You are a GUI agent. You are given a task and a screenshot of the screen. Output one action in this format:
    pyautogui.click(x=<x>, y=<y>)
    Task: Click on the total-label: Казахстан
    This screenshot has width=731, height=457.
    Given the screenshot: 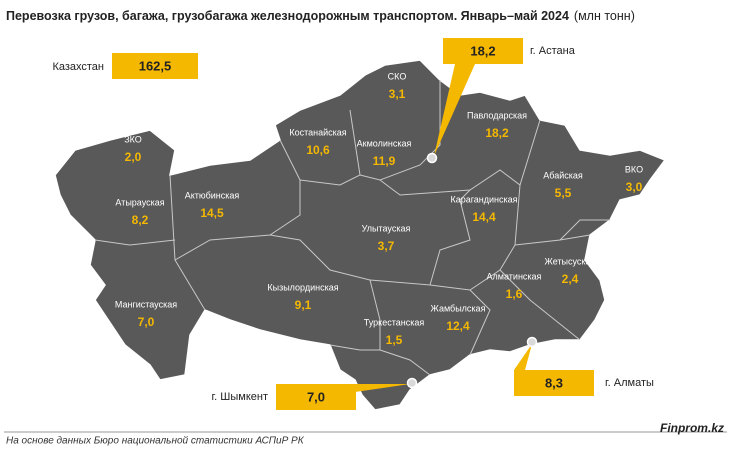 What is the action you would take?
    pyautogui.click(x=78, y=67)
    